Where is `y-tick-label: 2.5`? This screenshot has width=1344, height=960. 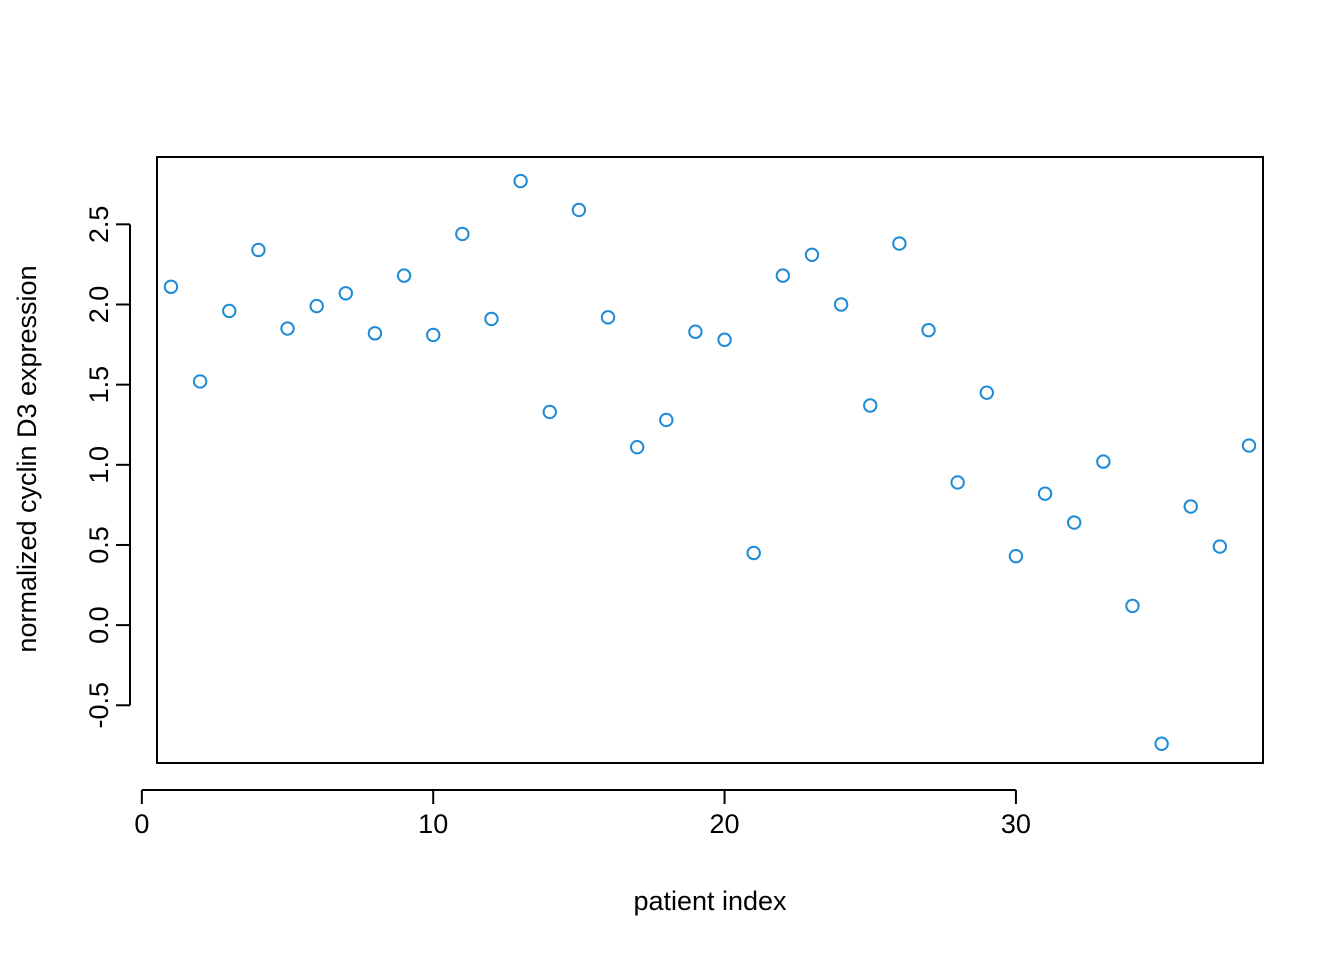 y-tick-label: 2.5 is located at coordinates (99, 225).